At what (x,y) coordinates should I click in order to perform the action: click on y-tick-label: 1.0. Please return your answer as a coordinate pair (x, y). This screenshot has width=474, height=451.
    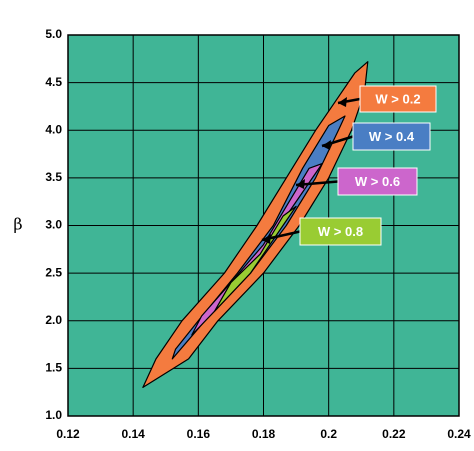
    Looking at the image, I should click on (53, 415).